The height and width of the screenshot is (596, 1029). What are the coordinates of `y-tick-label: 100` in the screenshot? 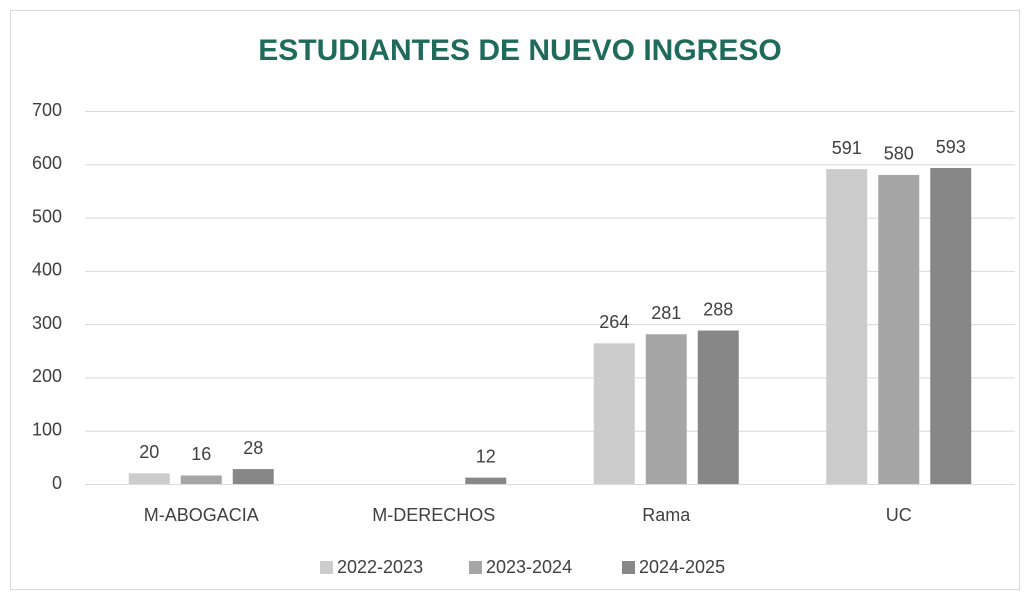 It's located at (47, 429).